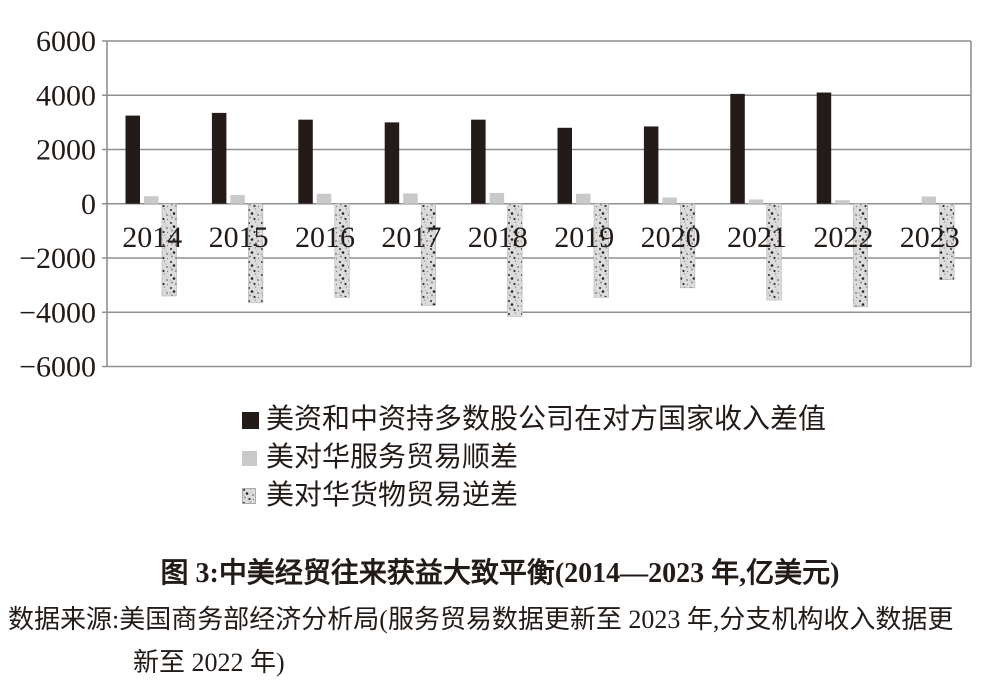 The width and height of the screenshot is (1000, 693). Describe the element at coordinates (842, 202) in the screenshot. I see `bar-services-surplus-2022` at that location.